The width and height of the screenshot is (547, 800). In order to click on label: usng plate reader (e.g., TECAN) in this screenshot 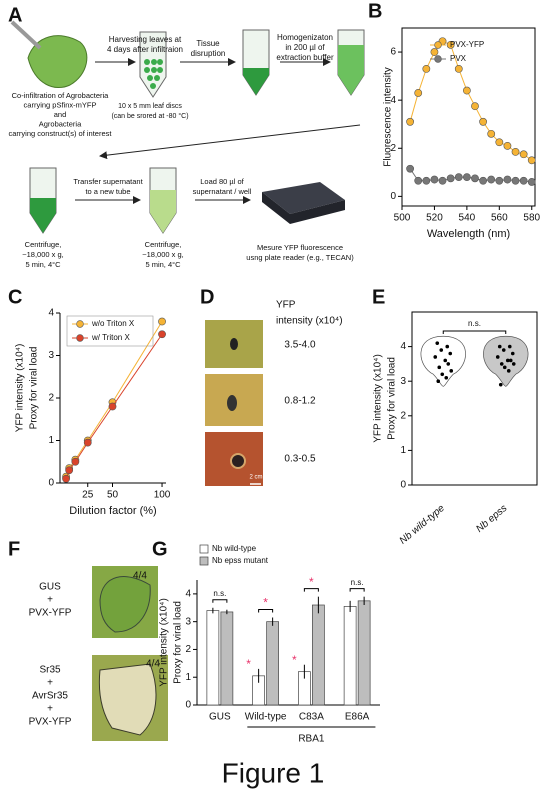, I will do `click(300, 257)`.